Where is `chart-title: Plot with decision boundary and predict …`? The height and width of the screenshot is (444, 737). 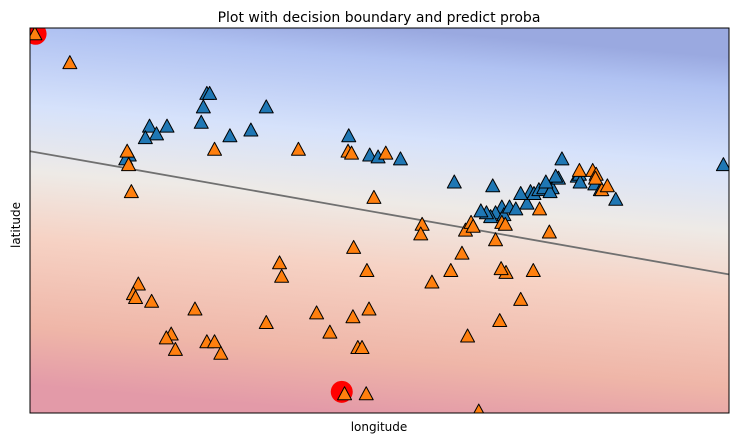 chart-title: Plot with decision boundary and predict … is located at coordinates (379, 18).